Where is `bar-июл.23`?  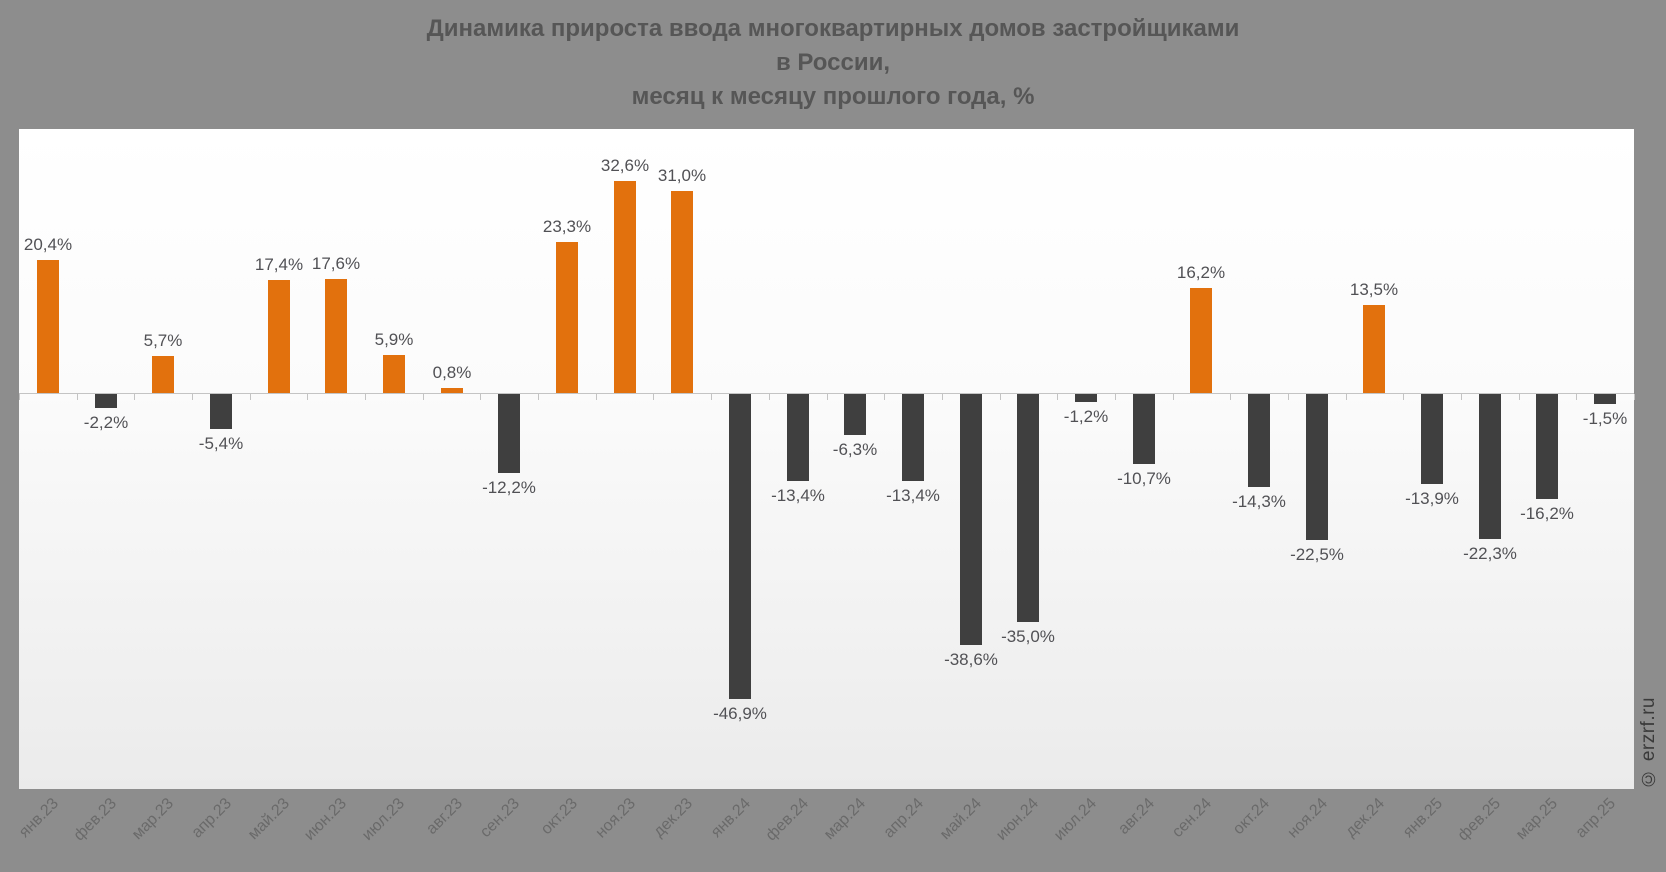
bar-июл.23 is located at coordinates (394, 374).